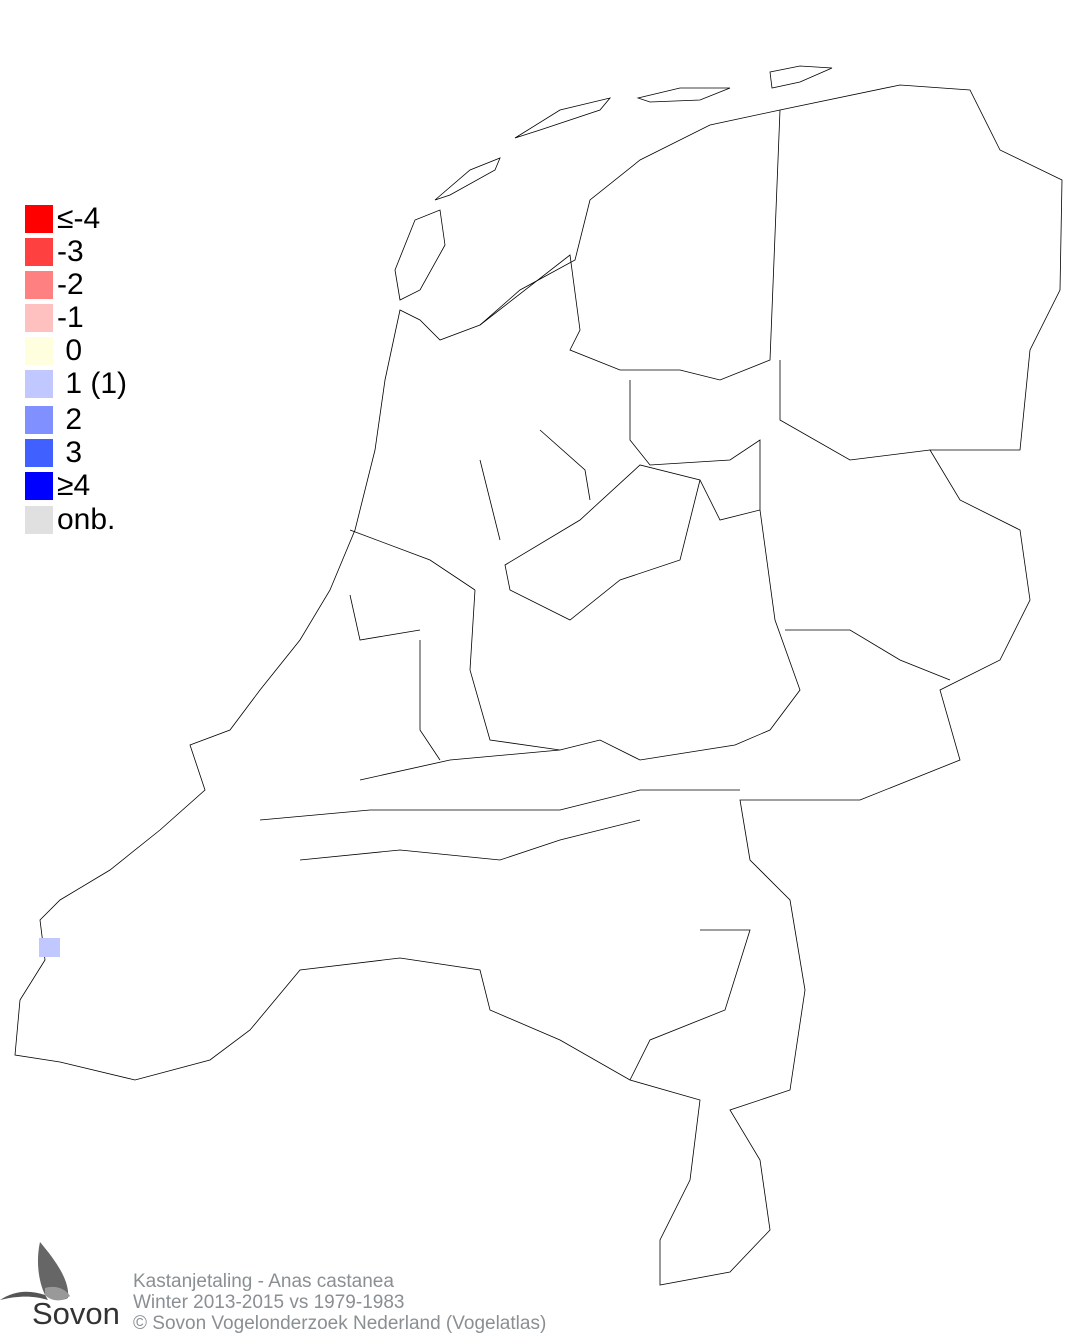 The height and width of the screenshot is (1340, 1074). I want to click on sovon-swallow-logo, so click(35, 1271).